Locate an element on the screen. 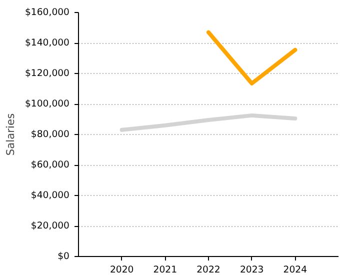  x-tick-label: 2022 is located at coordinates (208, 269).